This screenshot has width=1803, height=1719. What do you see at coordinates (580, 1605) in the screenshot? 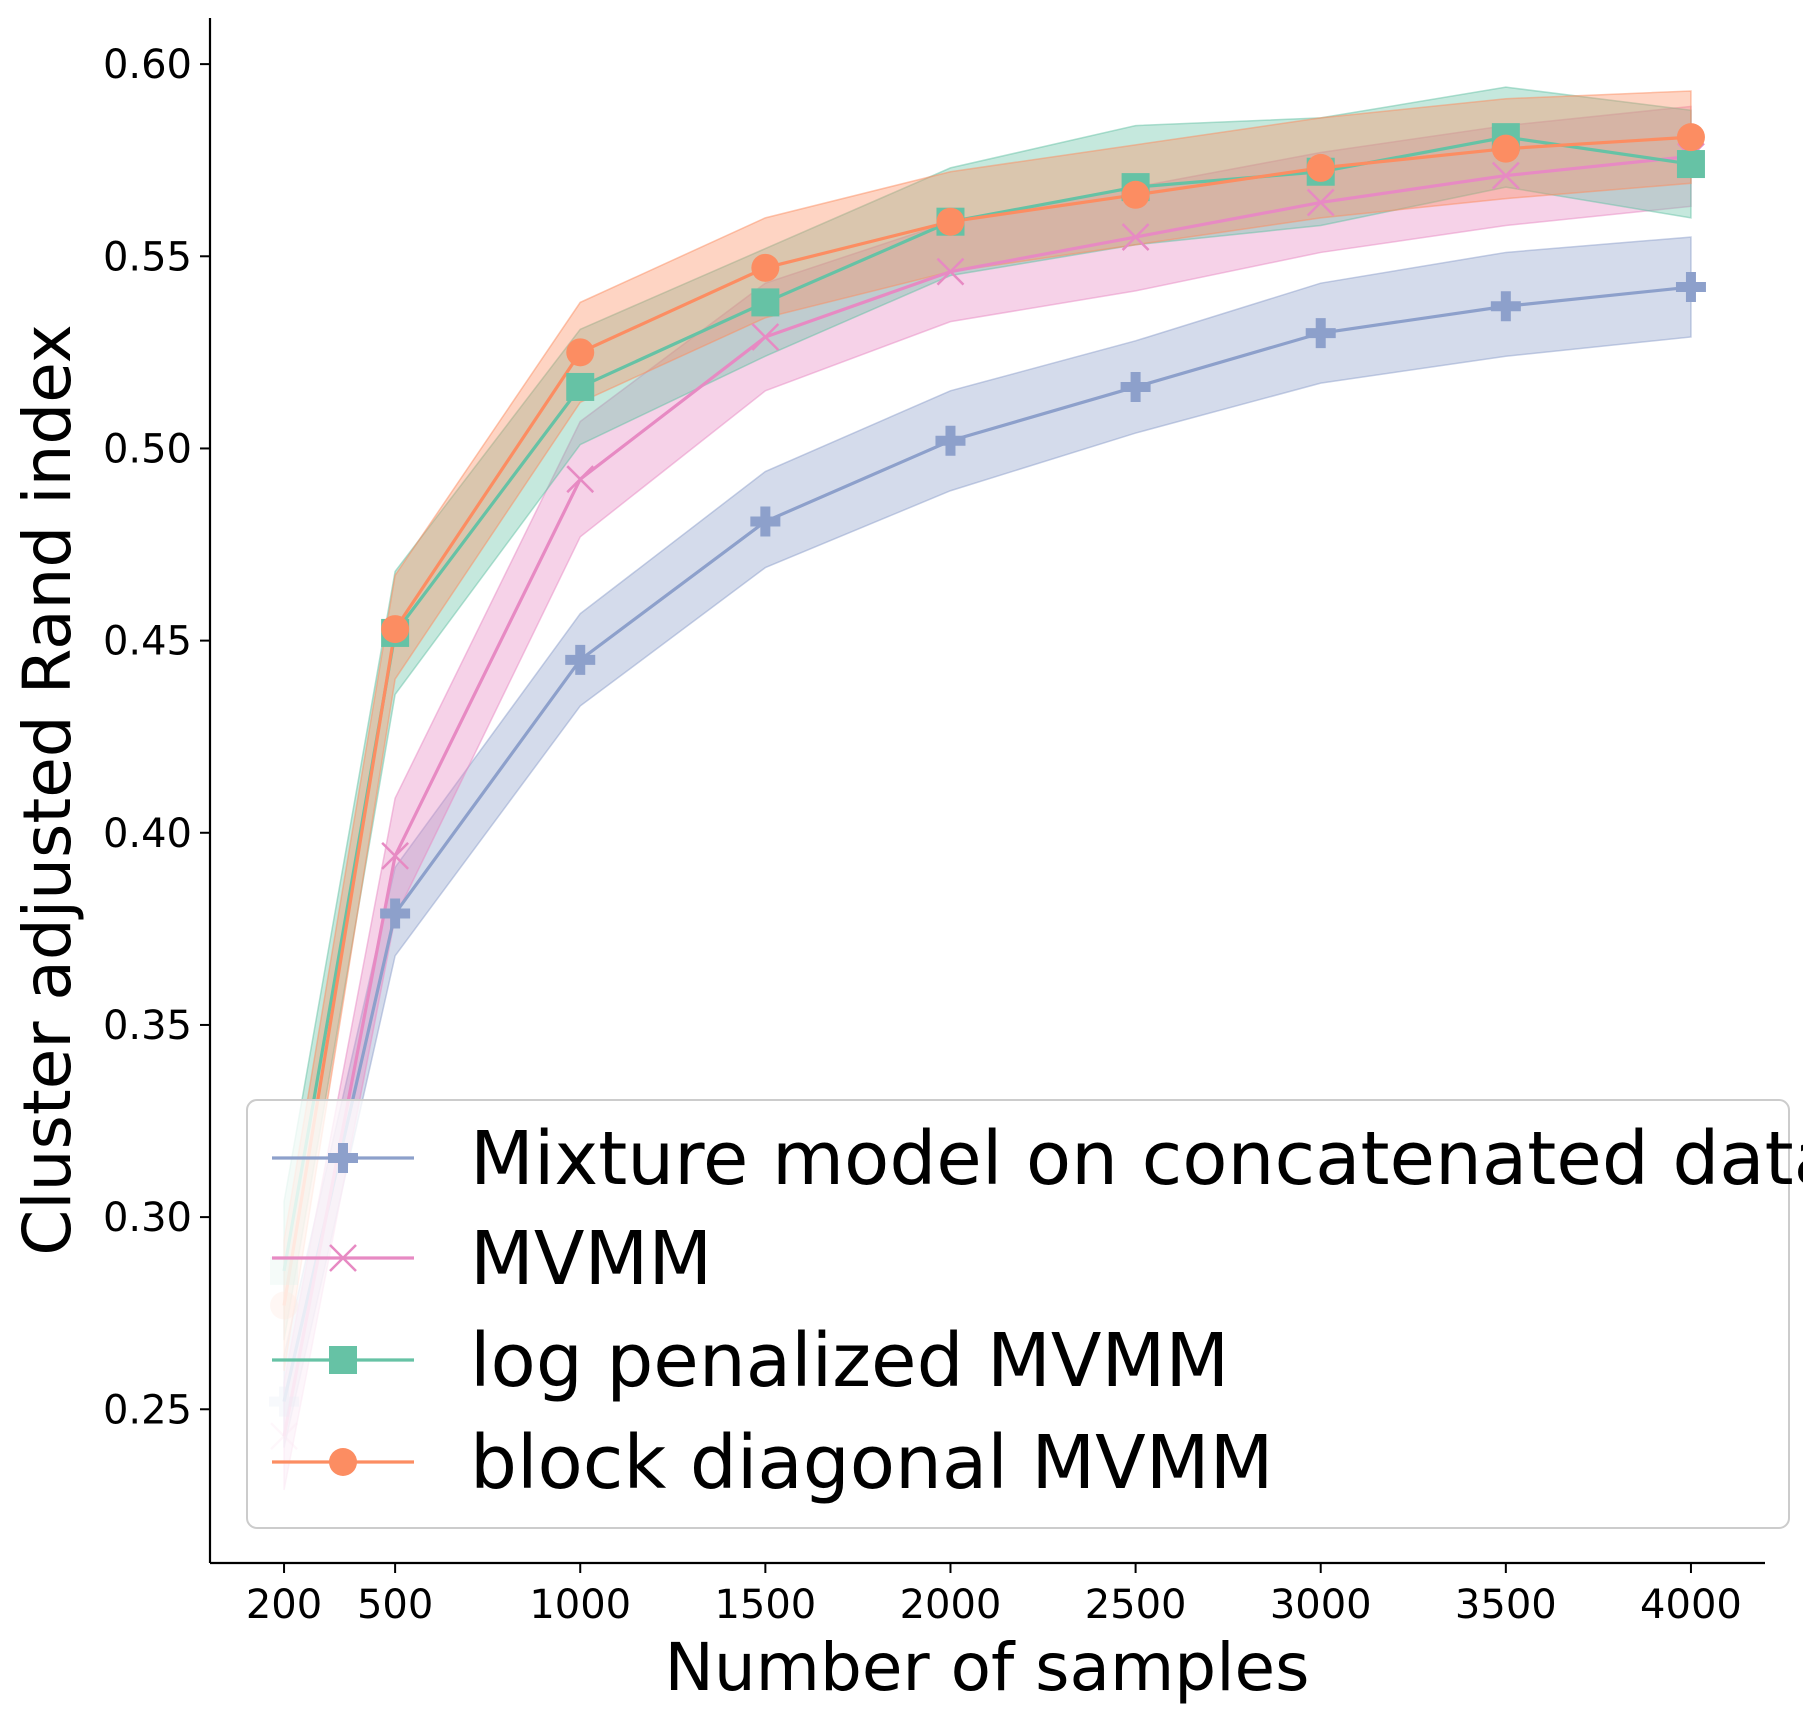
I see `x-tick-label: 1000` at bounding box center [580, 1605].